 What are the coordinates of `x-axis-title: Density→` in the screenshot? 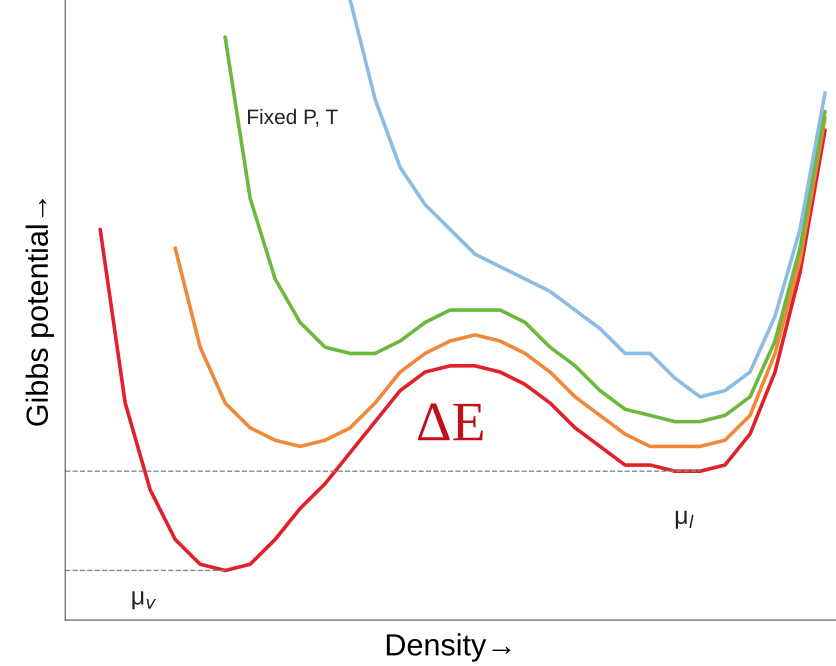 It's located at (448, 647).